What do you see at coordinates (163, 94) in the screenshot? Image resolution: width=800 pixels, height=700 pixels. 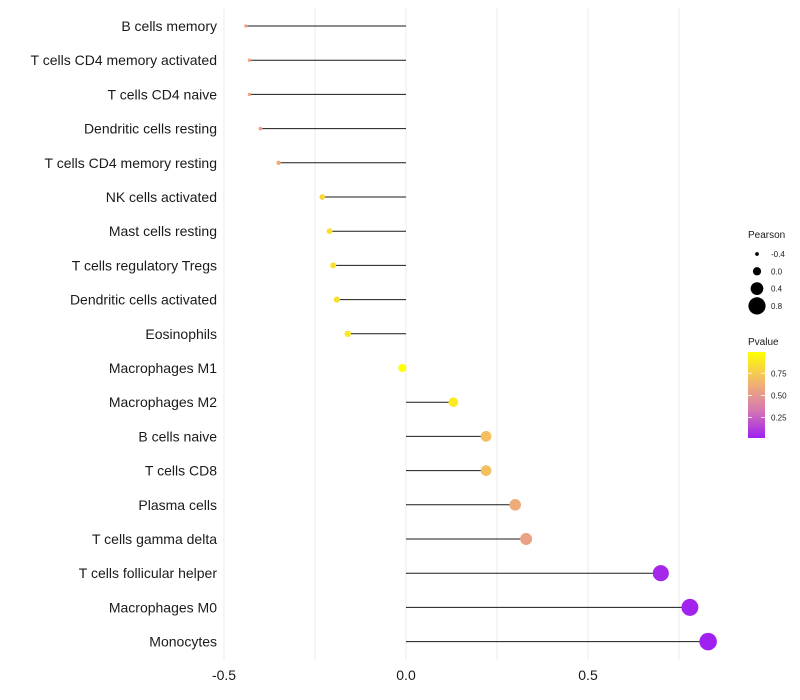 I see `category-label: T cells CD4 naive` at bounding box center [163, 94].